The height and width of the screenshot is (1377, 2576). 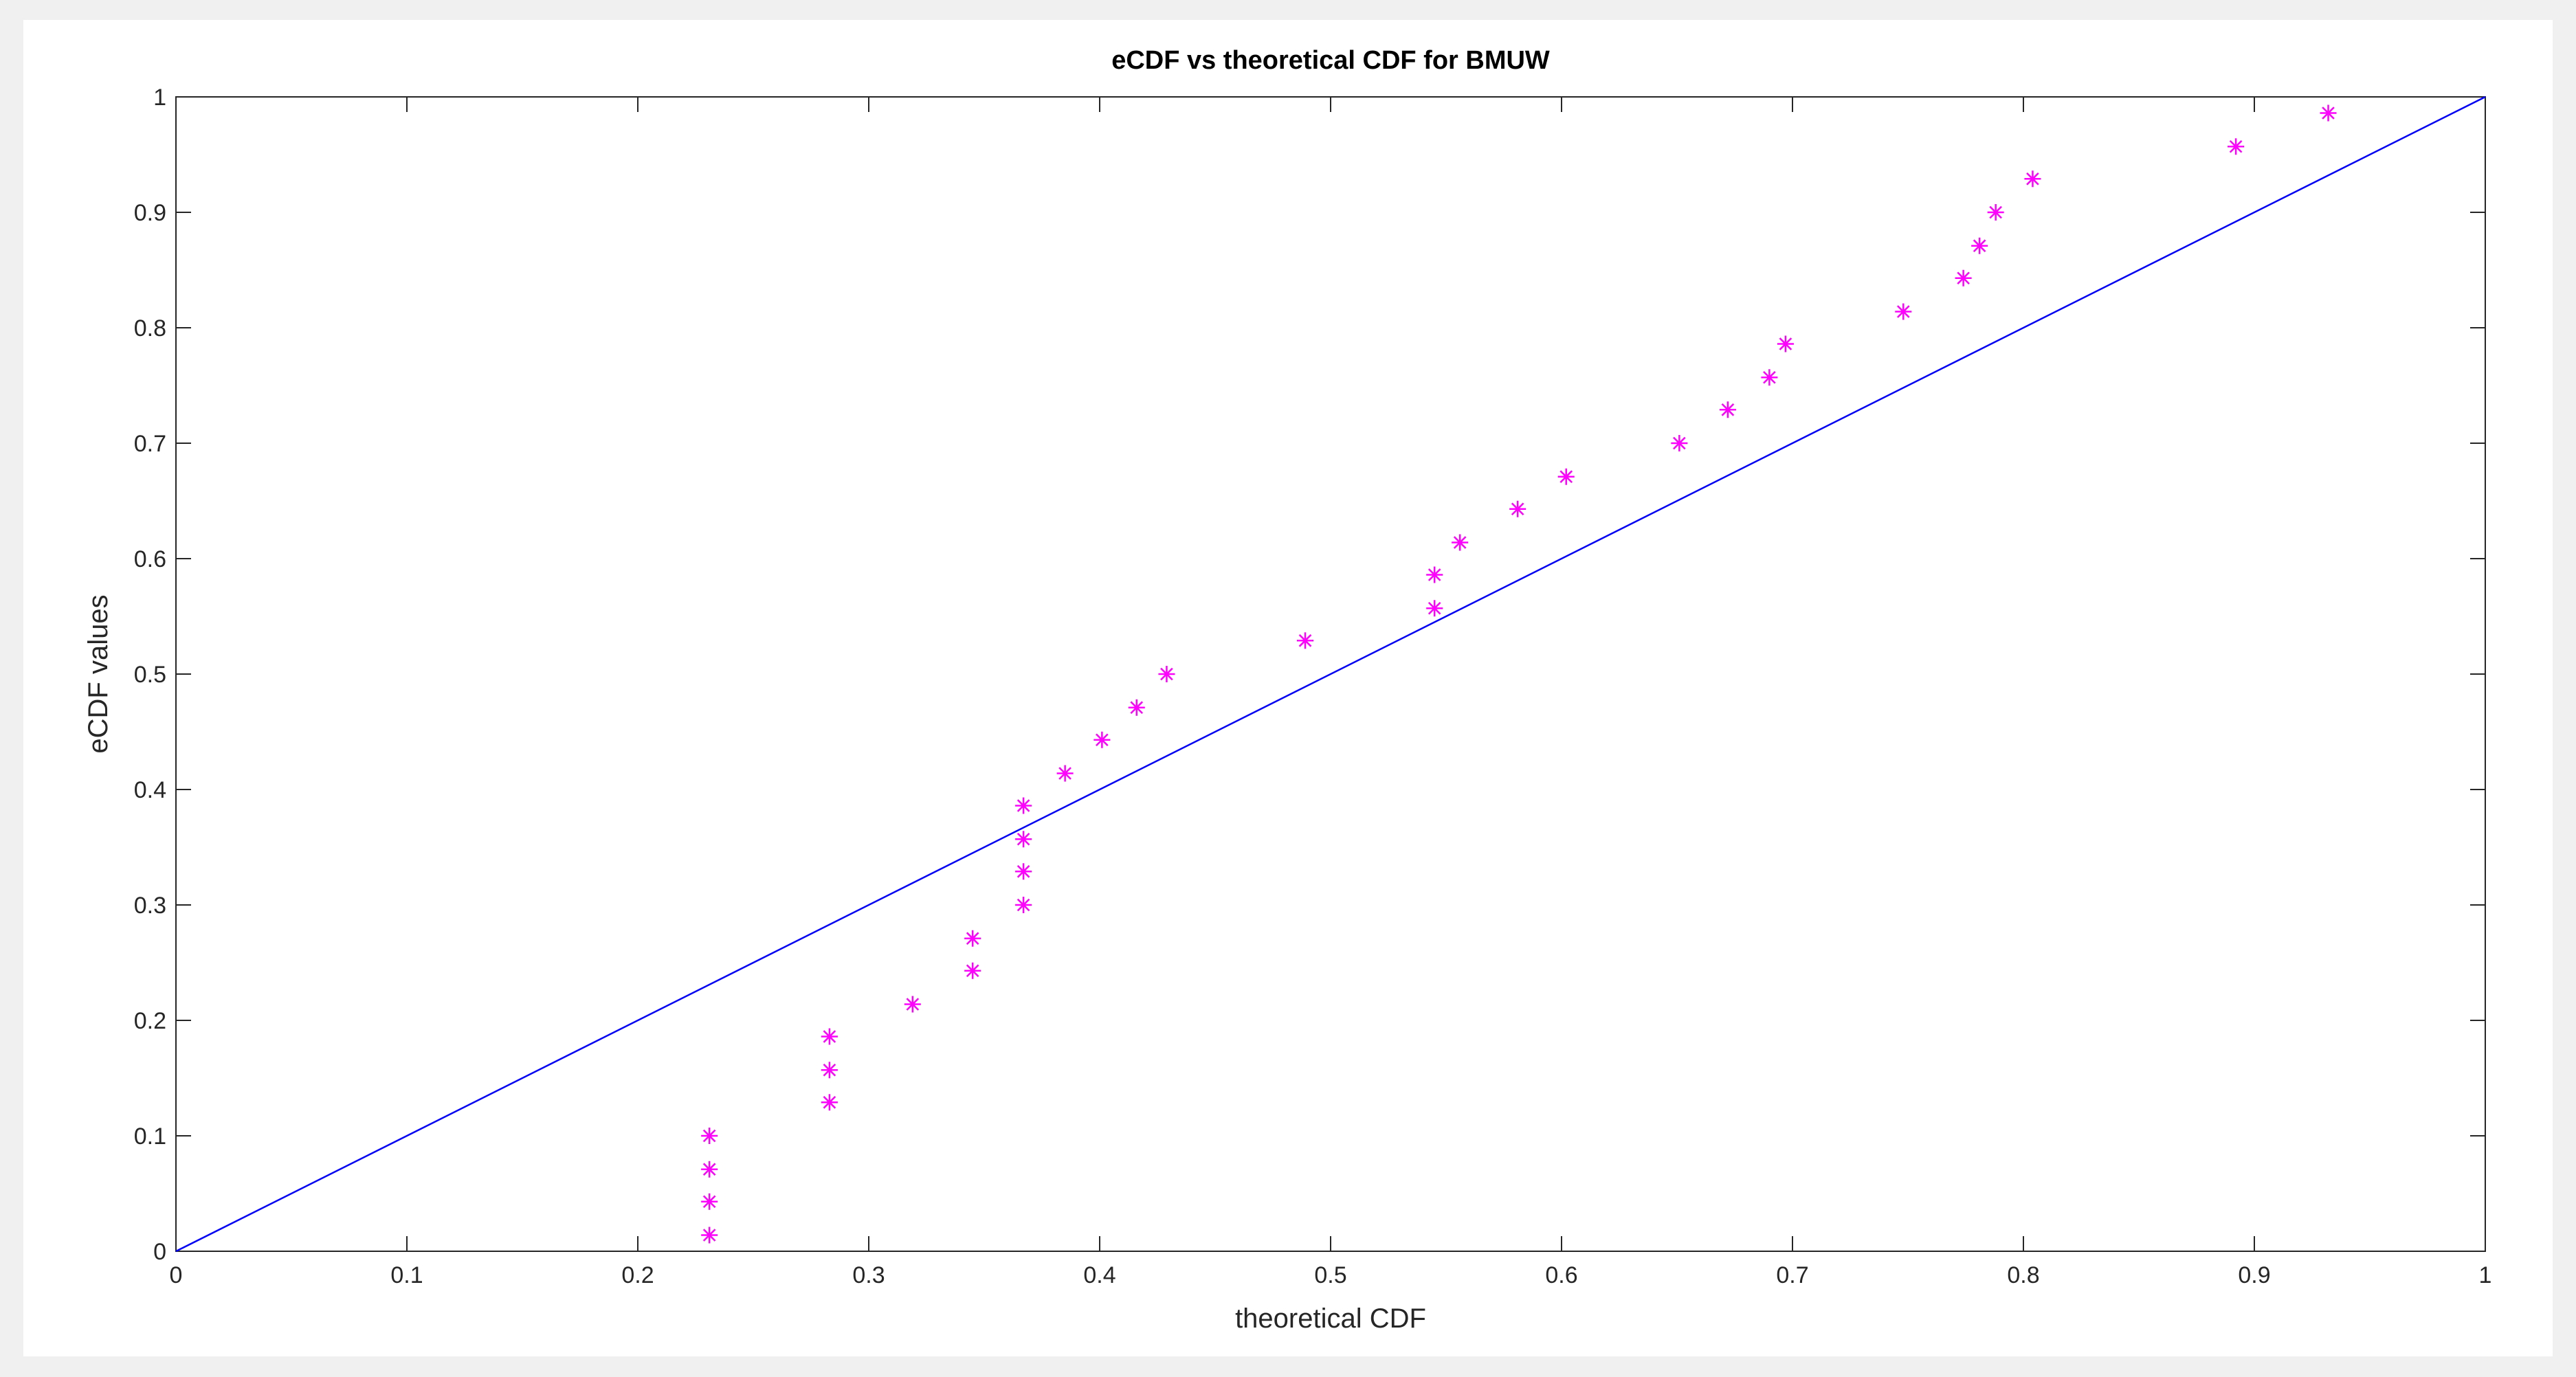 What do you see at coordinates (150, 328) in the screenshot?
I see `y-tick-label: 0.8` at bounding box center [150, 328].